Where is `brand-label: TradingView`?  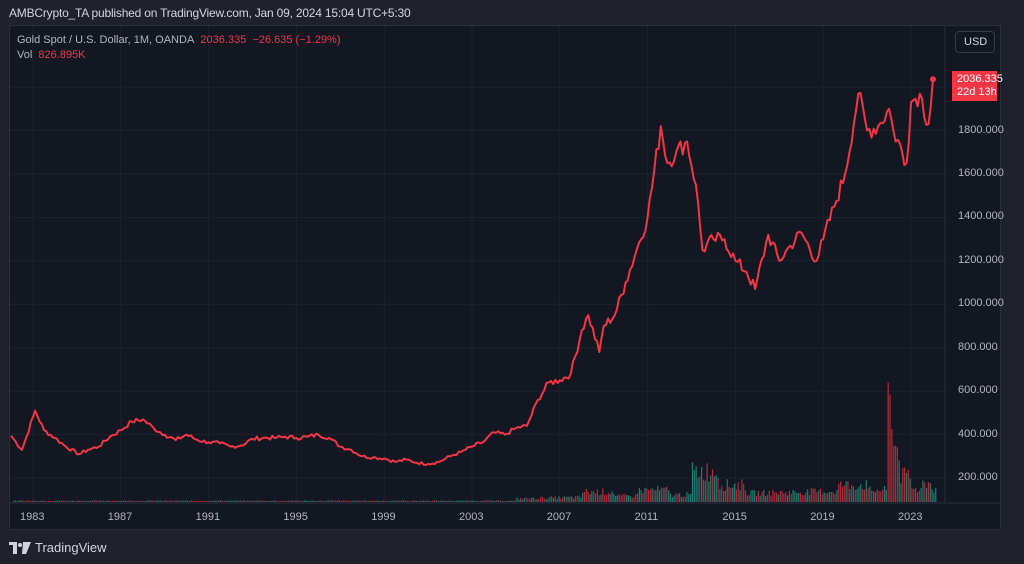
brand-label: TradingView is located at coordinates (71, 547).